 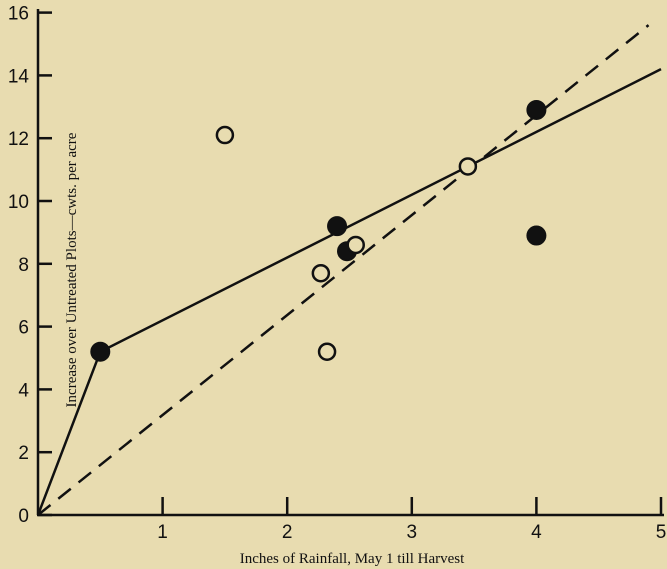 I want to click on x-tick-label: 4, so click(x=536, y=532).